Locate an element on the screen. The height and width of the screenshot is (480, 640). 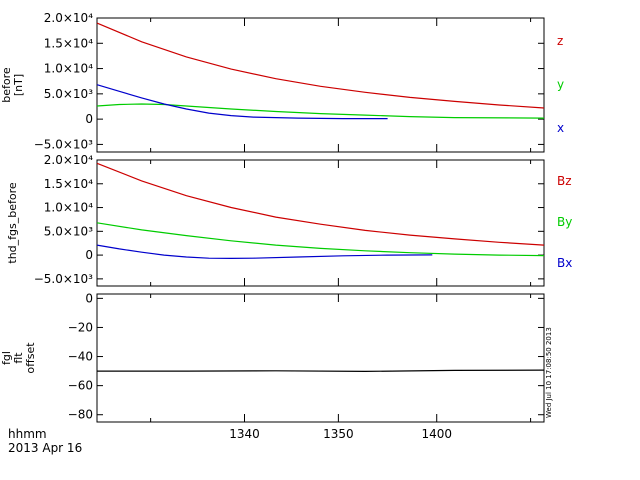
y-axis-label: offset is located at coordinates (30, 358).